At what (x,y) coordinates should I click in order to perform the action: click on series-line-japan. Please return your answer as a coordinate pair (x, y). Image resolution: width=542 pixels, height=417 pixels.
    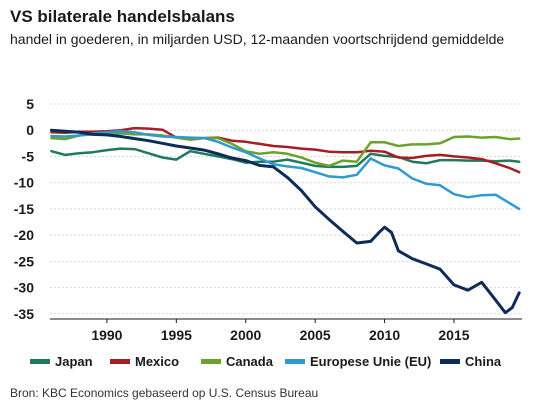
    Looking at the image, I should click on (285, 158).